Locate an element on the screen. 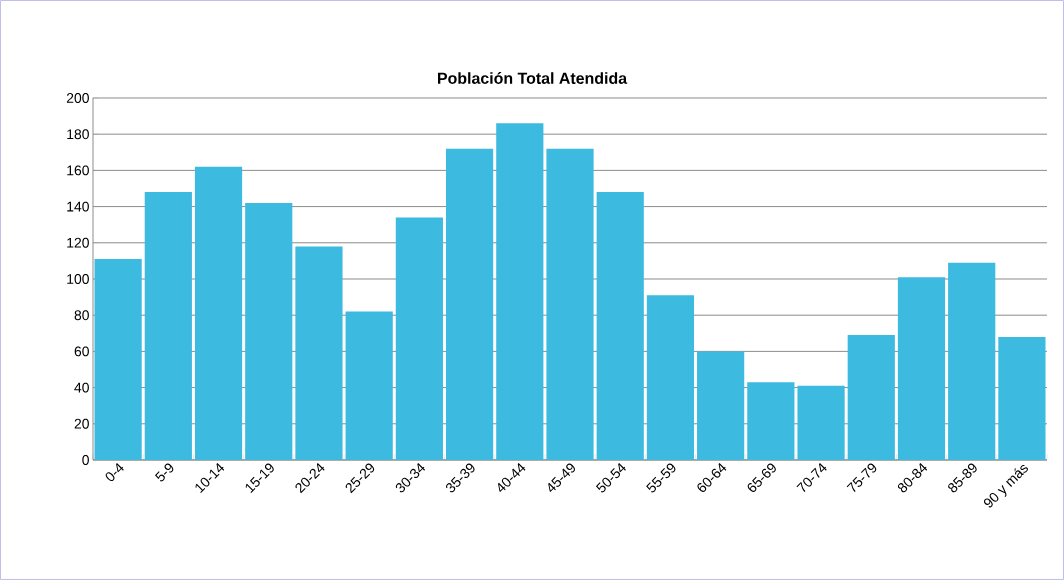 The height and width of the screenshot is (580, 1064). x-tick-label: 0-4 is located at coordinates (114, 472).